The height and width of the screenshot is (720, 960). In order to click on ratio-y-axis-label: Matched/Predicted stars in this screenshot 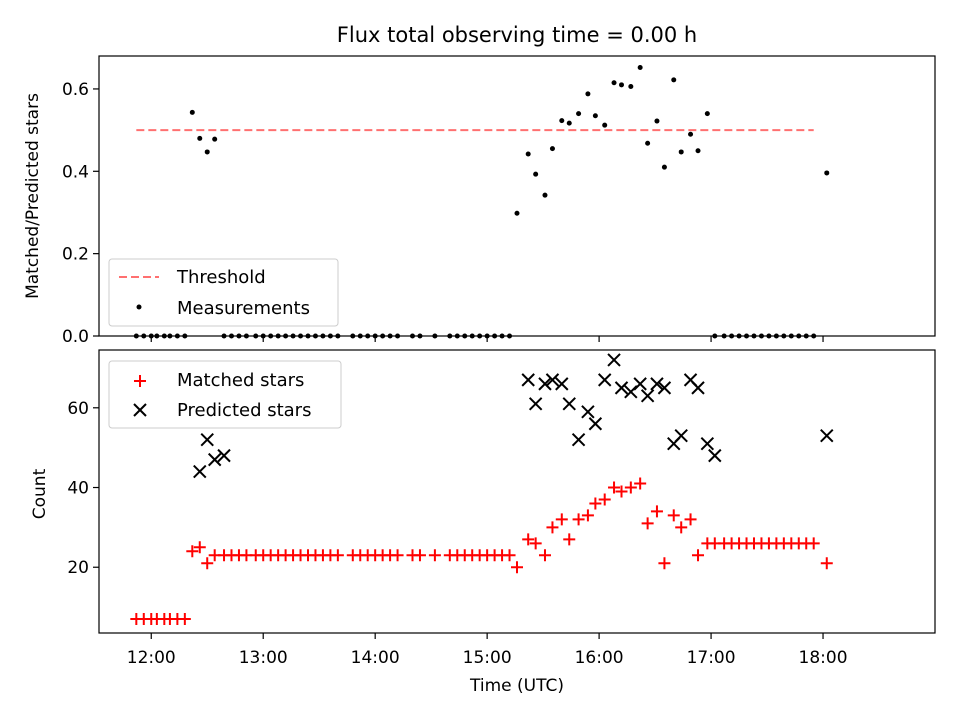, I will do `click(33, 196)`.